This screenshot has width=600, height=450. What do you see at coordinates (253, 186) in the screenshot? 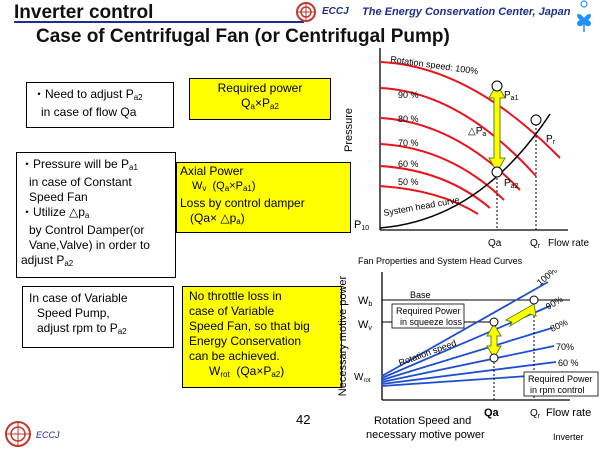
I see `axial-formula-end: )` at bounding box center [253, 186].